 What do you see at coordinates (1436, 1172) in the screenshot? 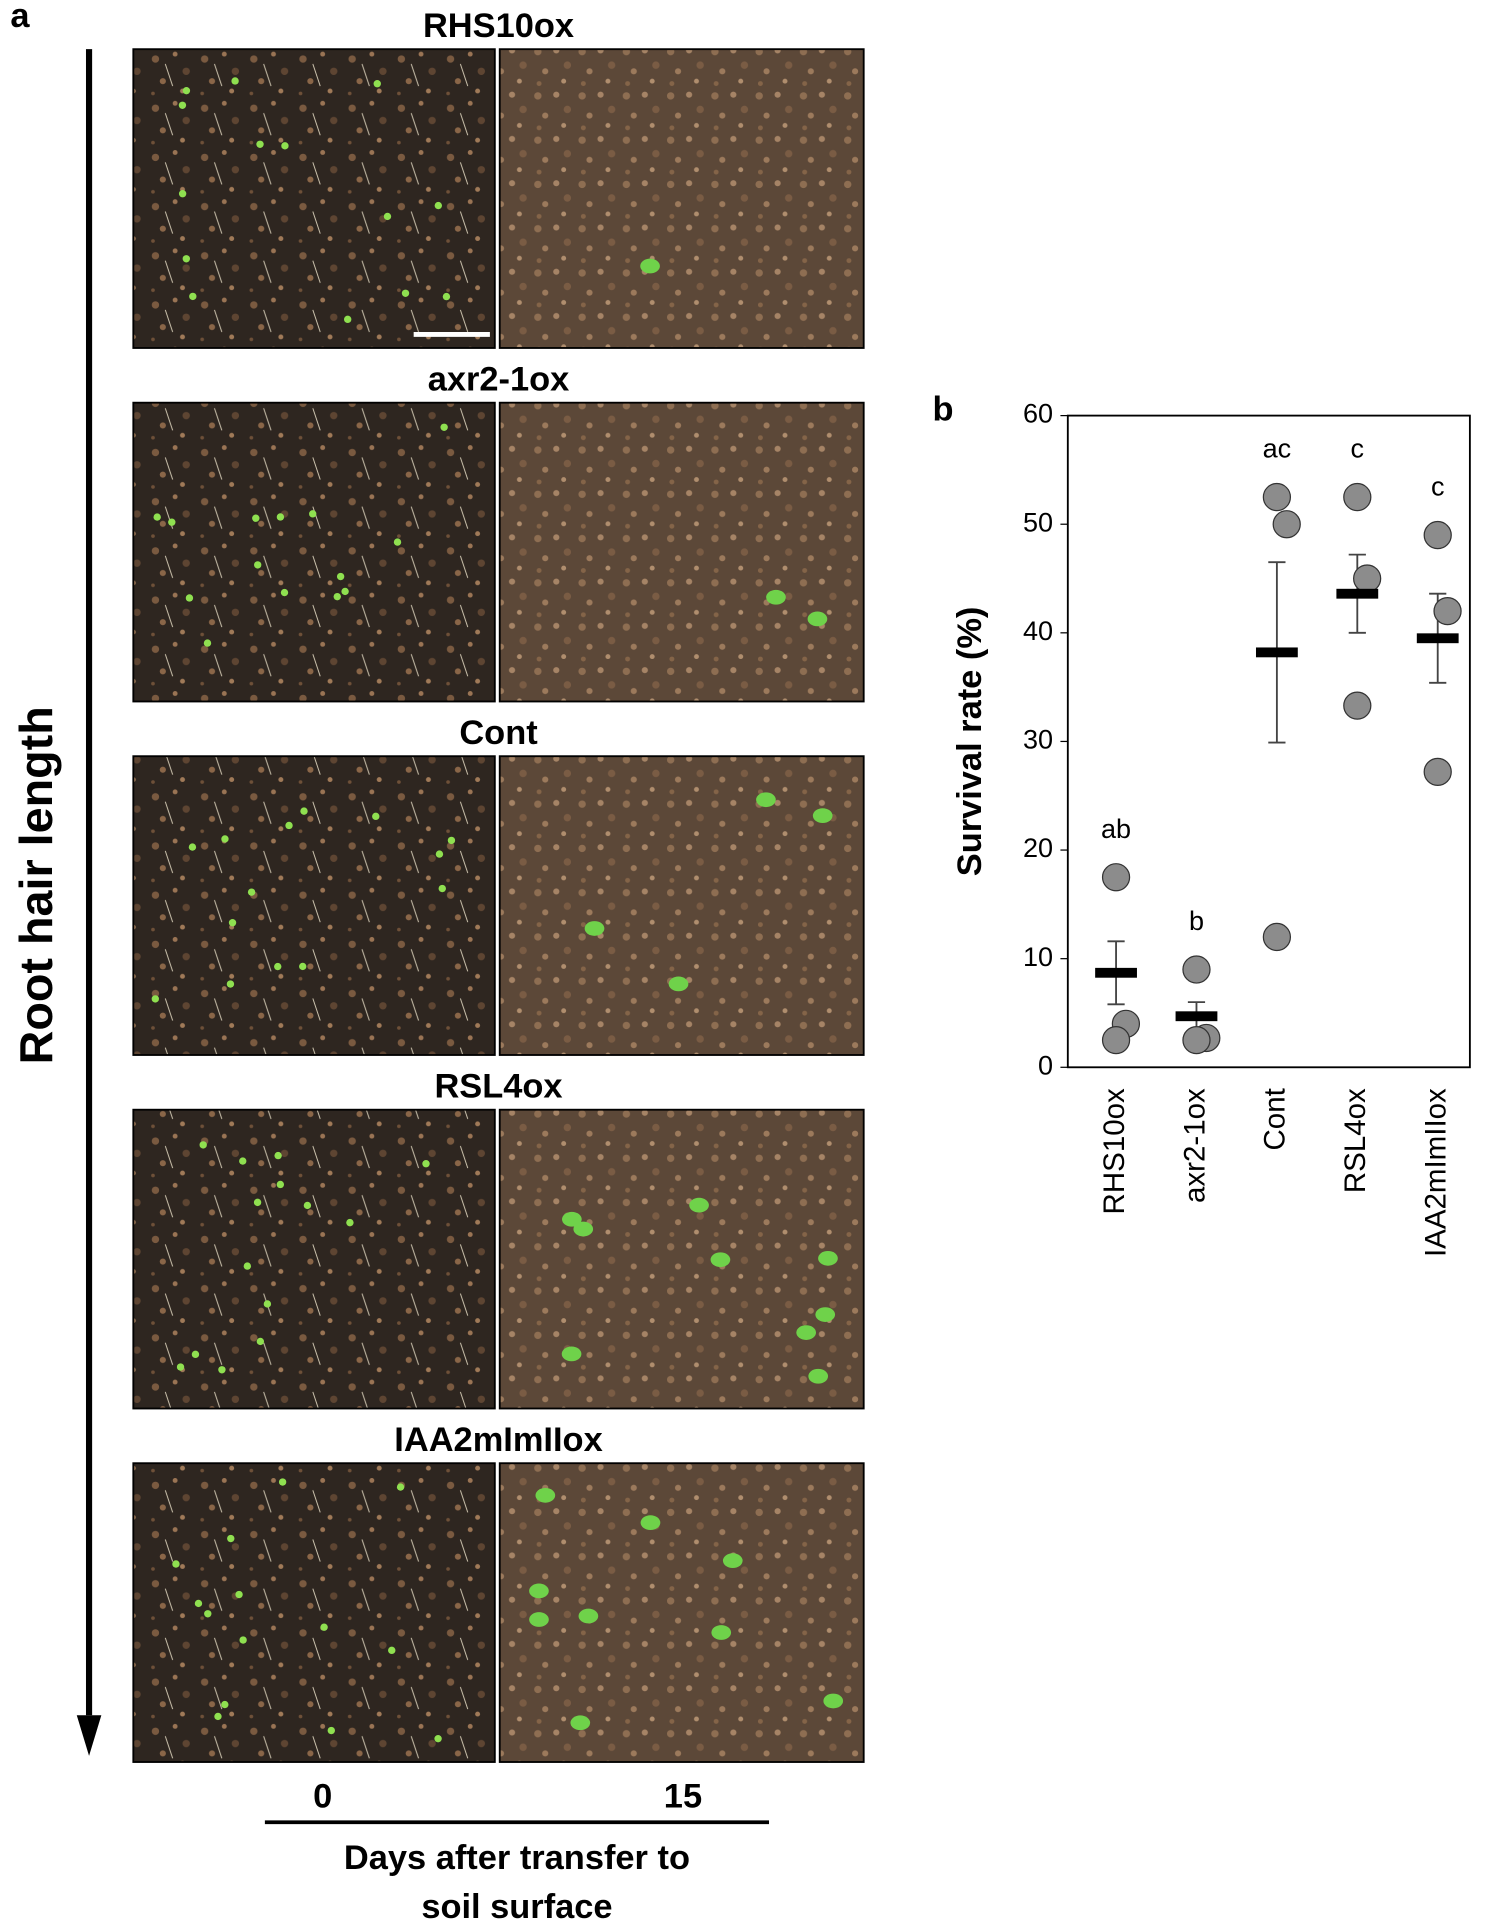
I see `x-tick-label: IAA2mImIIox` at bounding box center [1436, 1172].